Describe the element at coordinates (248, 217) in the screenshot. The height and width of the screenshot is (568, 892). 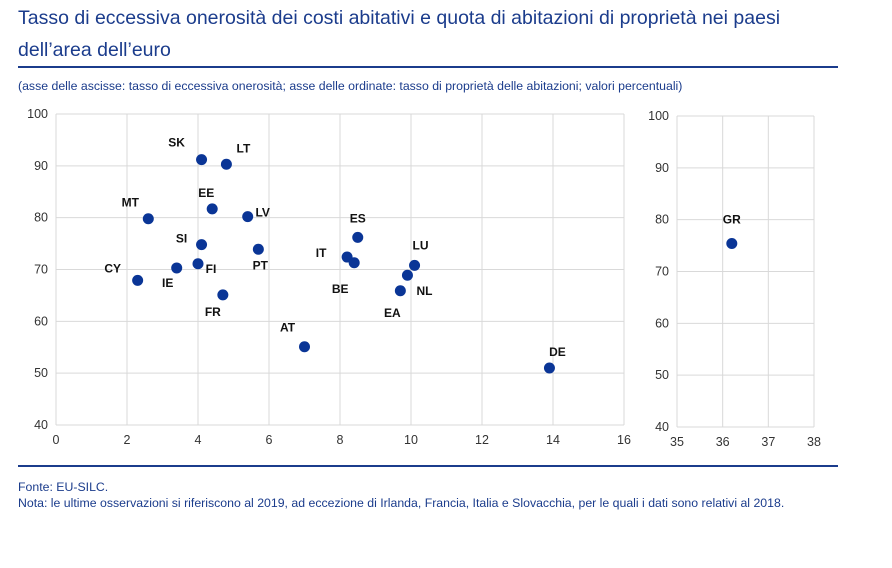
I see `data-point-lv` at that location.